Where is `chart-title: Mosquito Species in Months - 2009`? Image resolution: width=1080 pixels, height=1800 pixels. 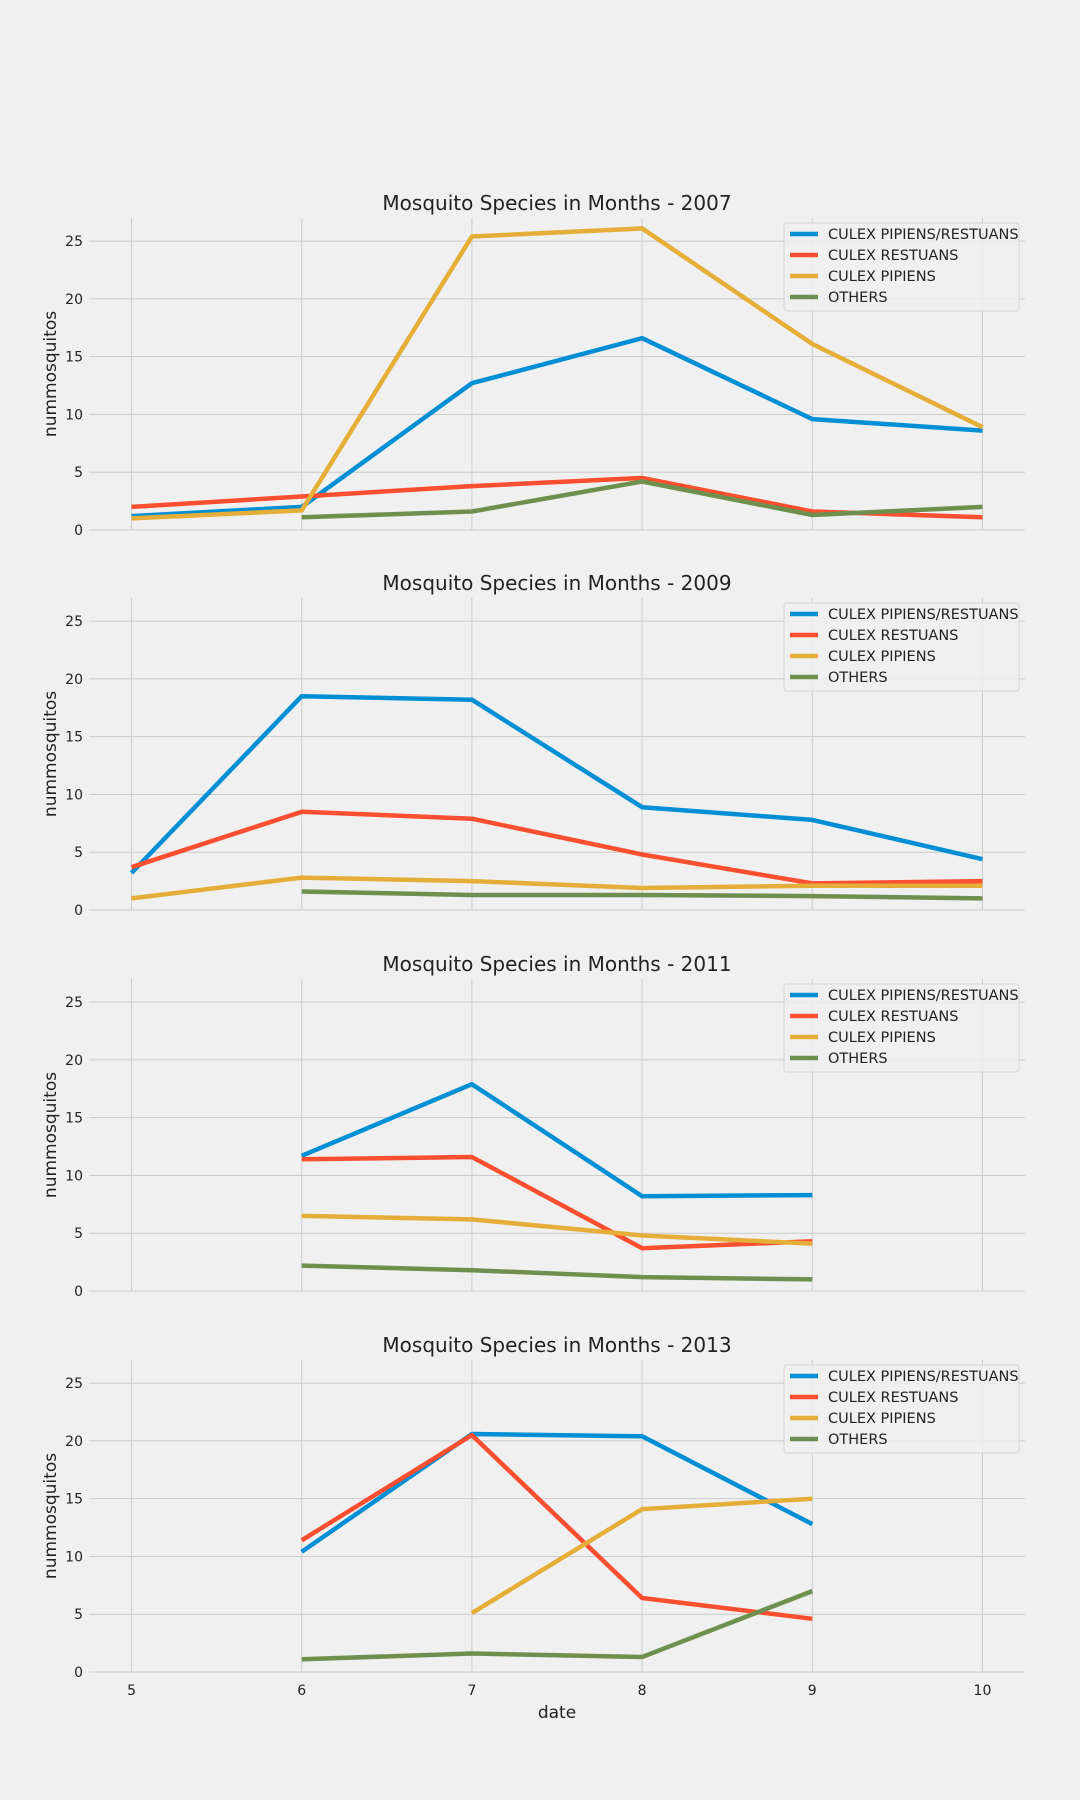 chart-title: Mosquito Species in Months - 2009 is located at coordinates (556, 583).